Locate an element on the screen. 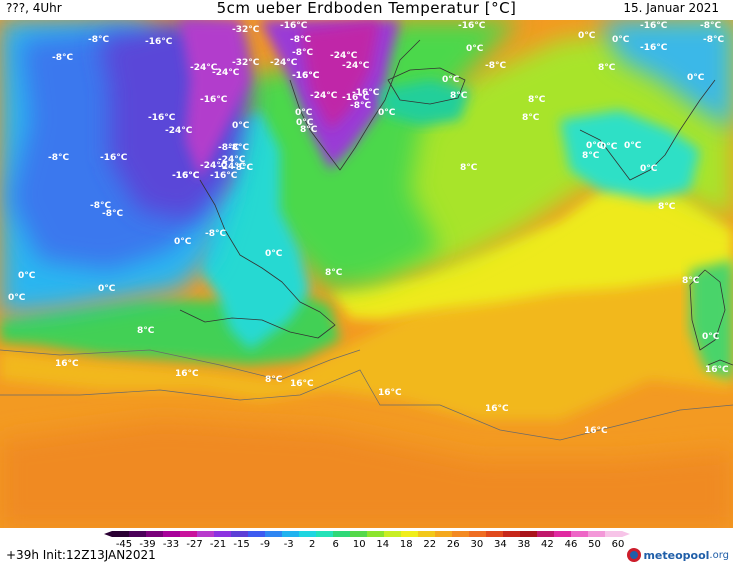 This screenshot has width=733, height=566. coast-labrador is located at coordinates (257, 259).